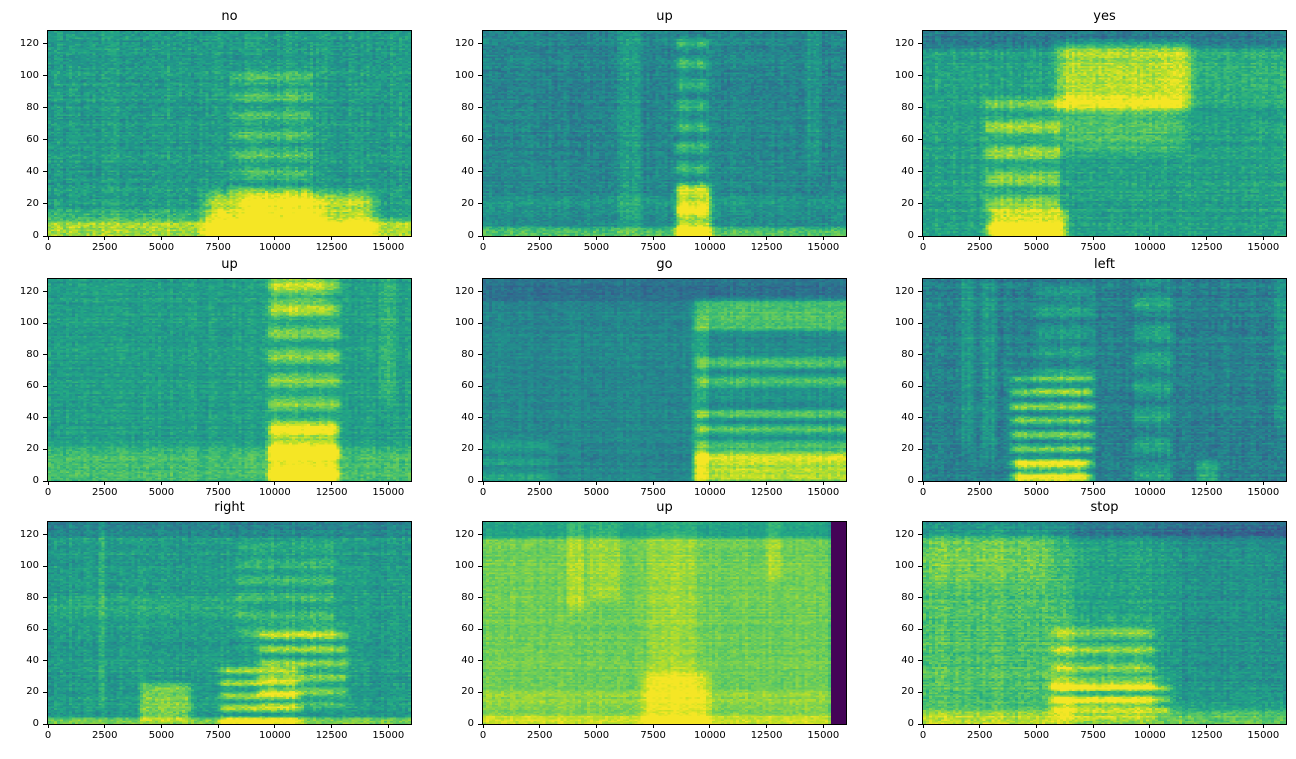 Image resolution: width=1296 pixels, height=759 pixels. Describe the element at coordinates (1104, 264) in the screenshot. I see `subplot-title: left` at that location.